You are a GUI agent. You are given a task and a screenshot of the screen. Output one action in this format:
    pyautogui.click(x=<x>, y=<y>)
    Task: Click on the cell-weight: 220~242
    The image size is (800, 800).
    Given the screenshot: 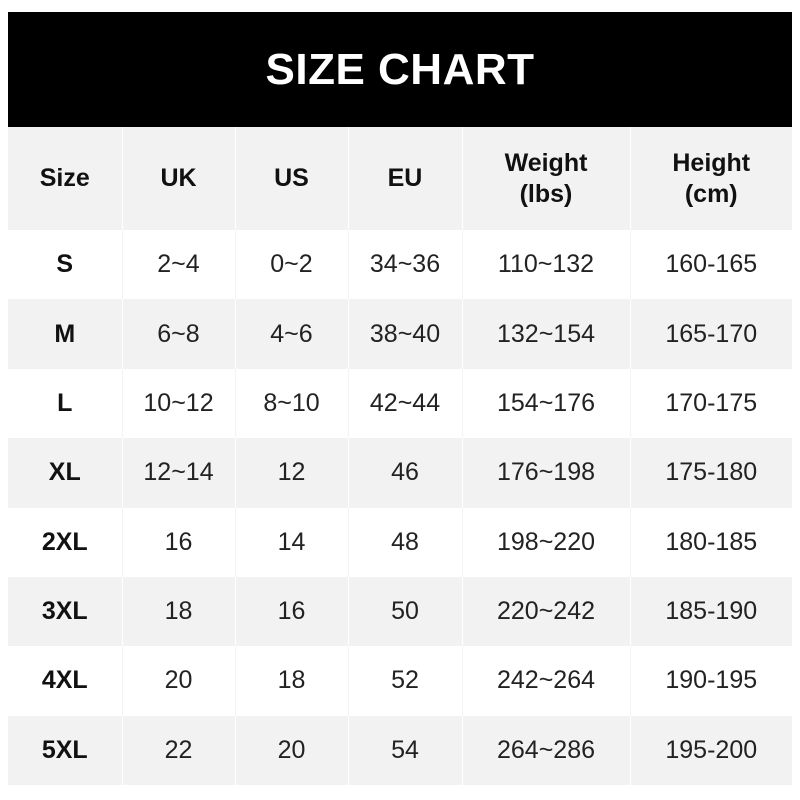 What is the action you would take?
    pyautogui.click(x=546, y=611)
    